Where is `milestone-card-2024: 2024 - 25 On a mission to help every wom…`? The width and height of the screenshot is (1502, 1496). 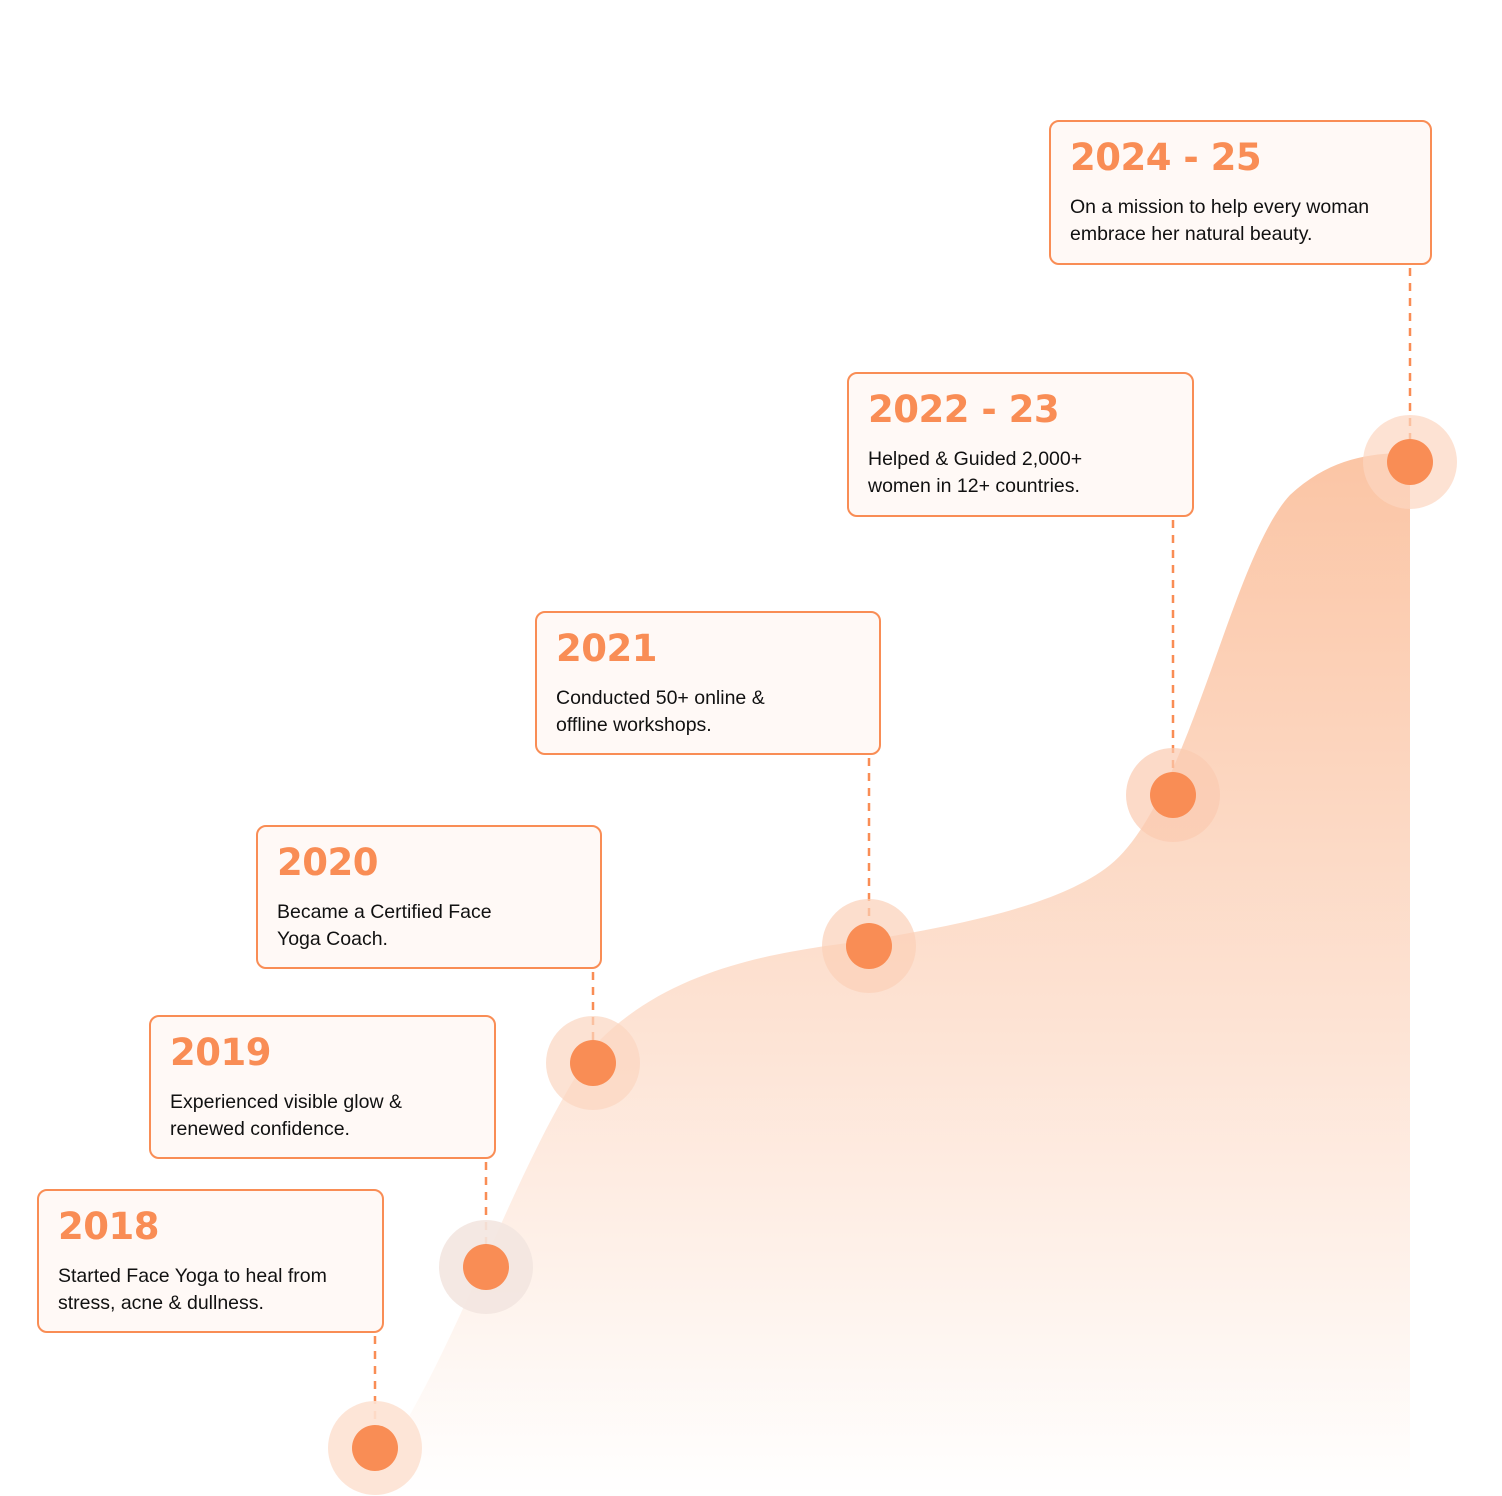
milestone-card-2024: 2024 - 25 On a mission to help every wom… is located at coordinates (1240, 192).